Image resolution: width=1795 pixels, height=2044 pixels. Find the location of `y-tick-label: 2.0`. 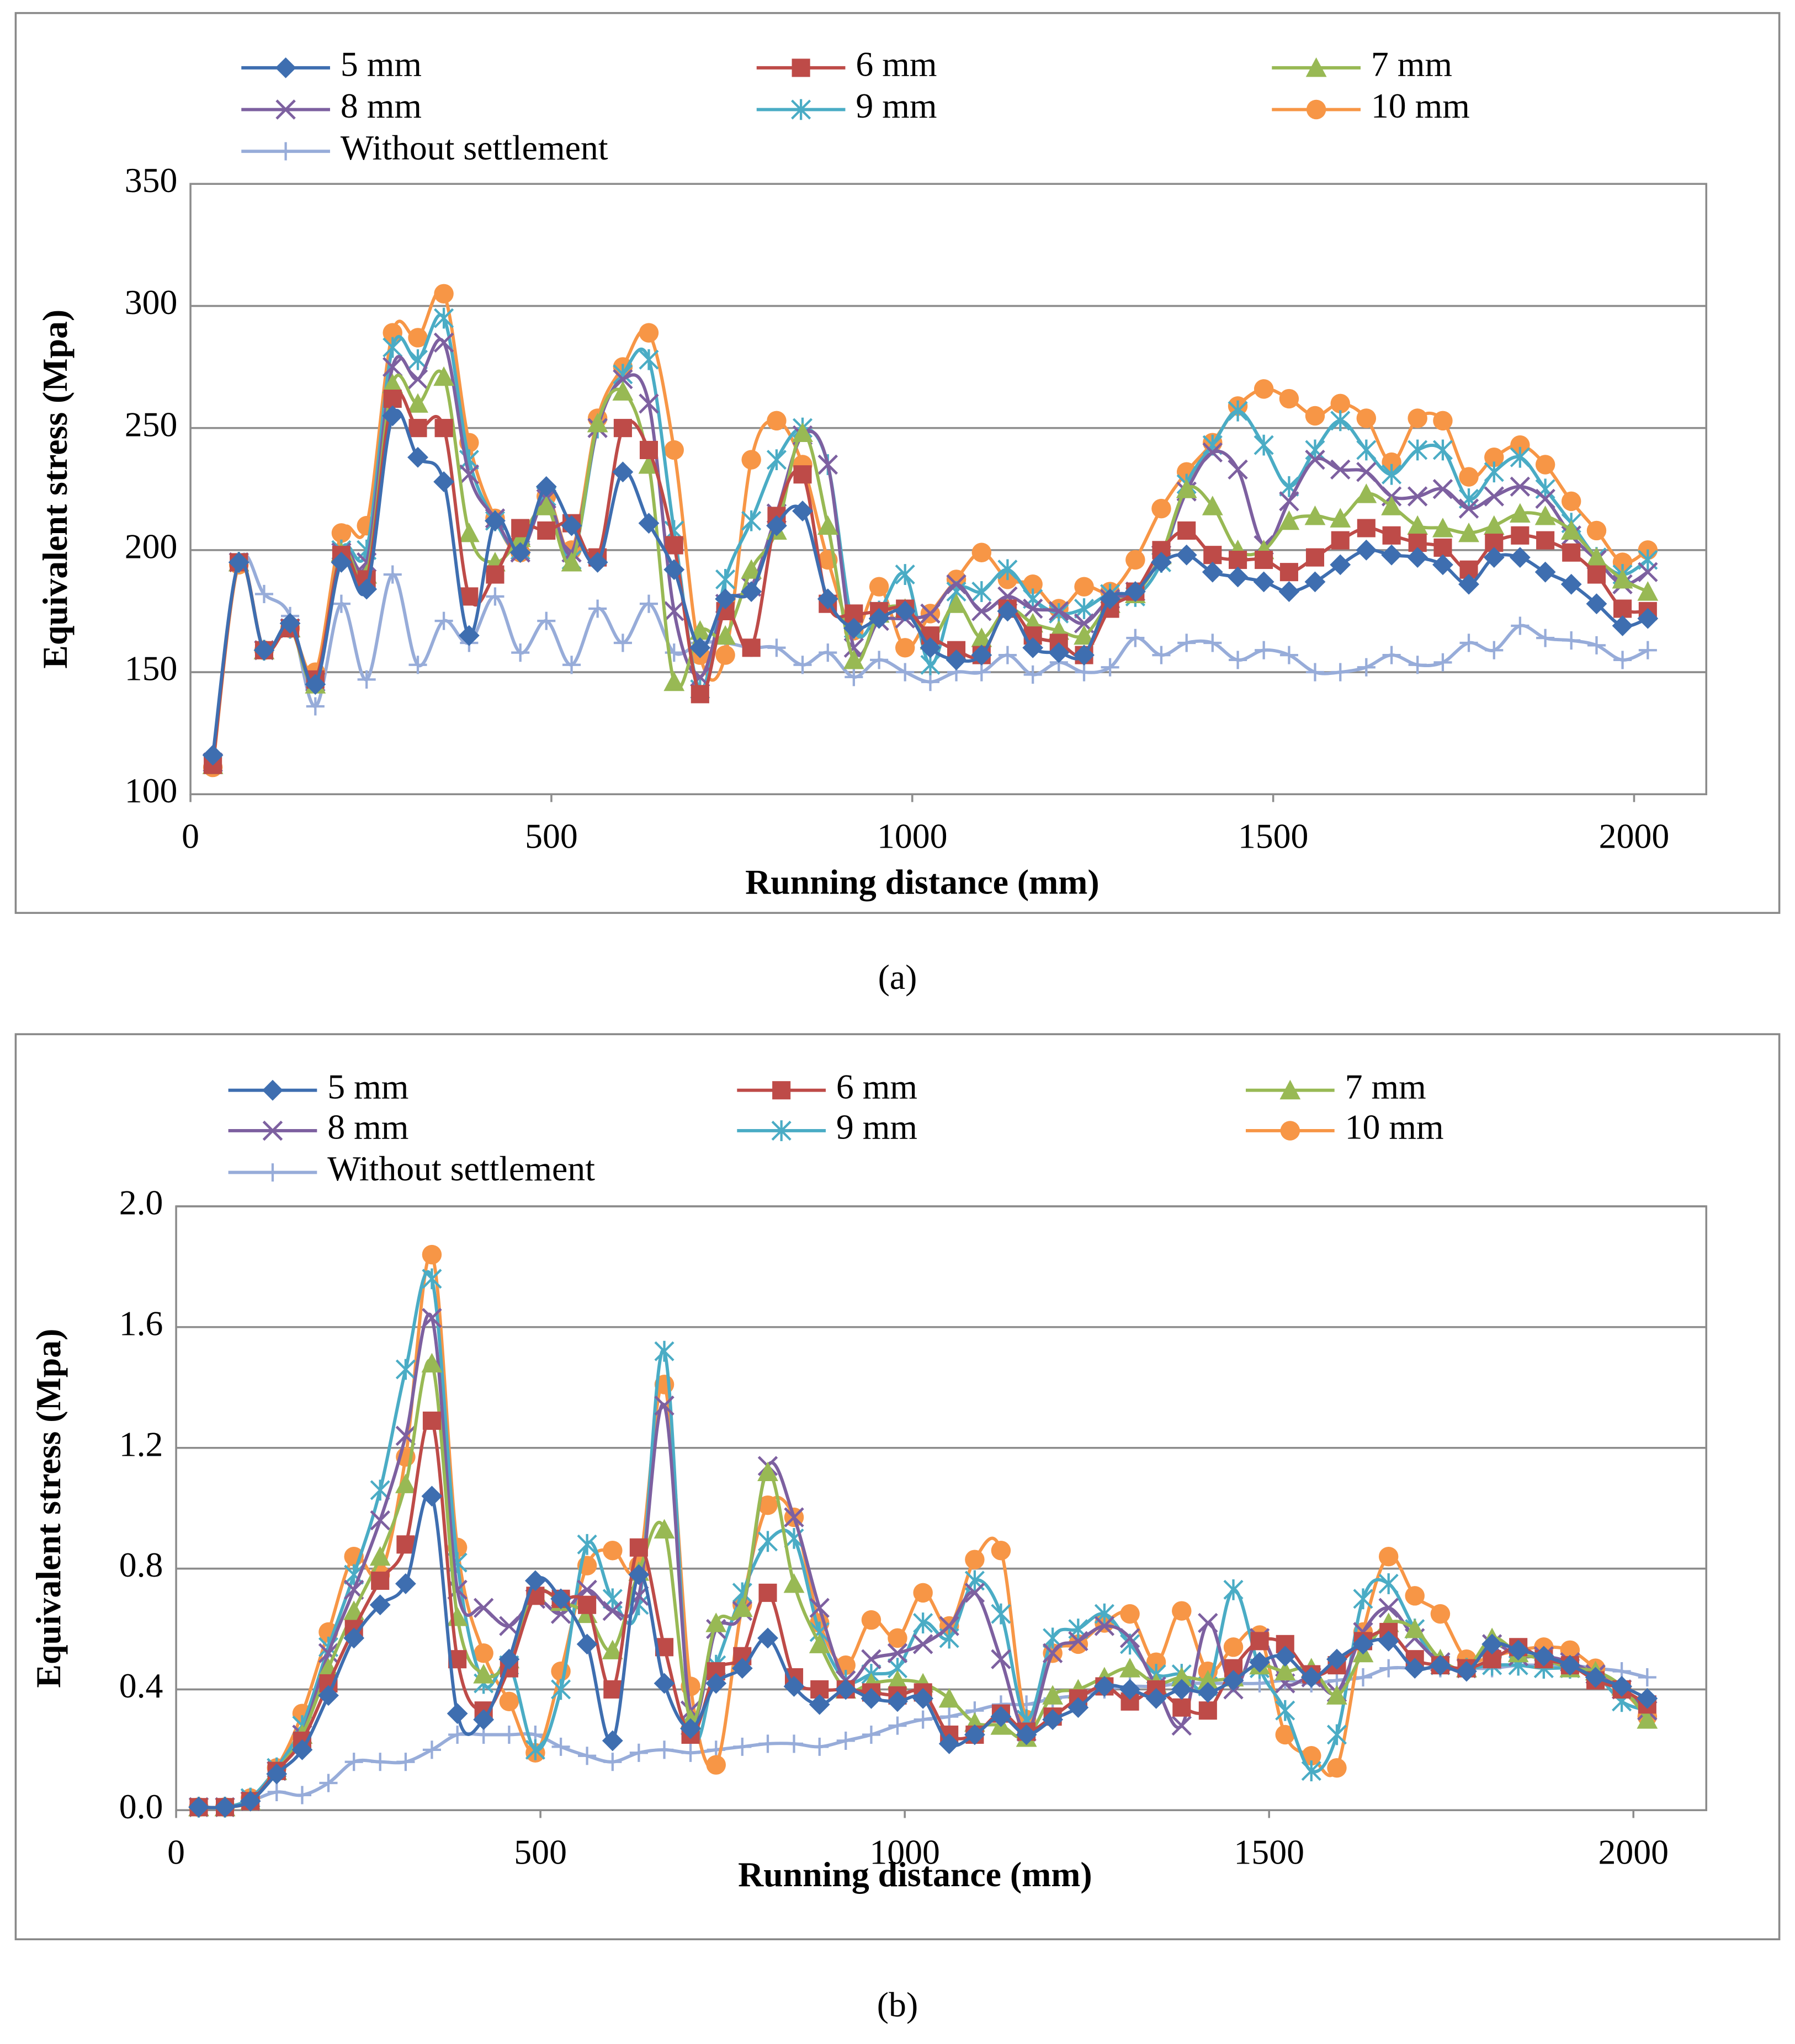

y-tick-label: 2.0 is located at coordinates (141, 1202).